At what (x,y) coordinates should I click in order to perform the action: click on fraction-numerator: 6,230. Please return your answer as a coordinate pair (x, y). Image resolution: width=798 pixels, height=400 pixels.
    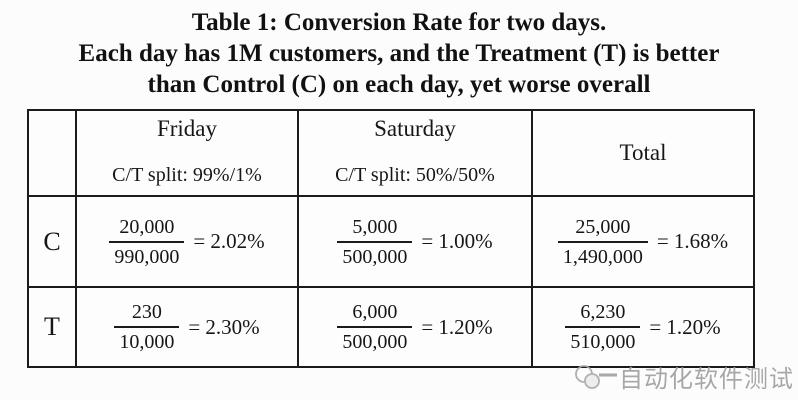
    Looking at the image, I should click on (603, 312).